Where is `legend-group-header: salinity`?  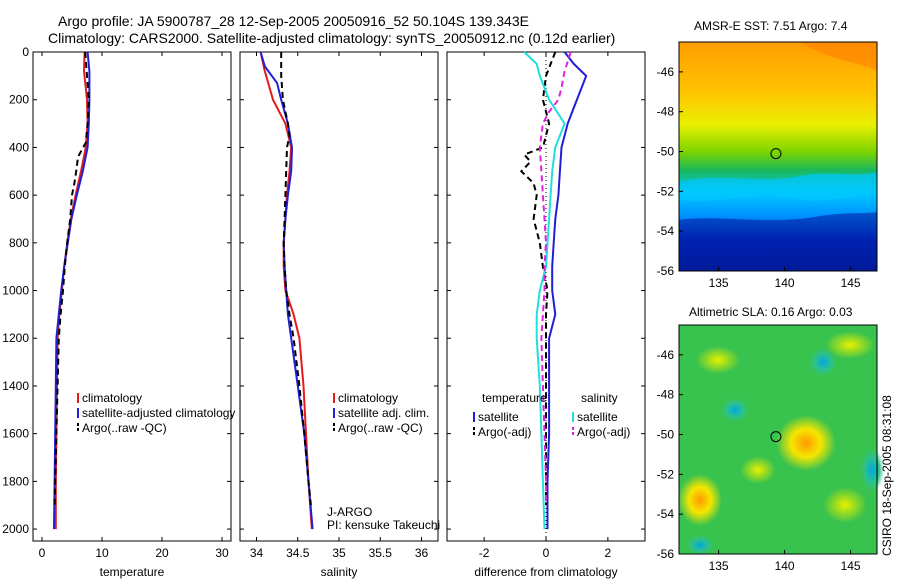
legend-group-header: salinity is located at coordinates (599, 398).